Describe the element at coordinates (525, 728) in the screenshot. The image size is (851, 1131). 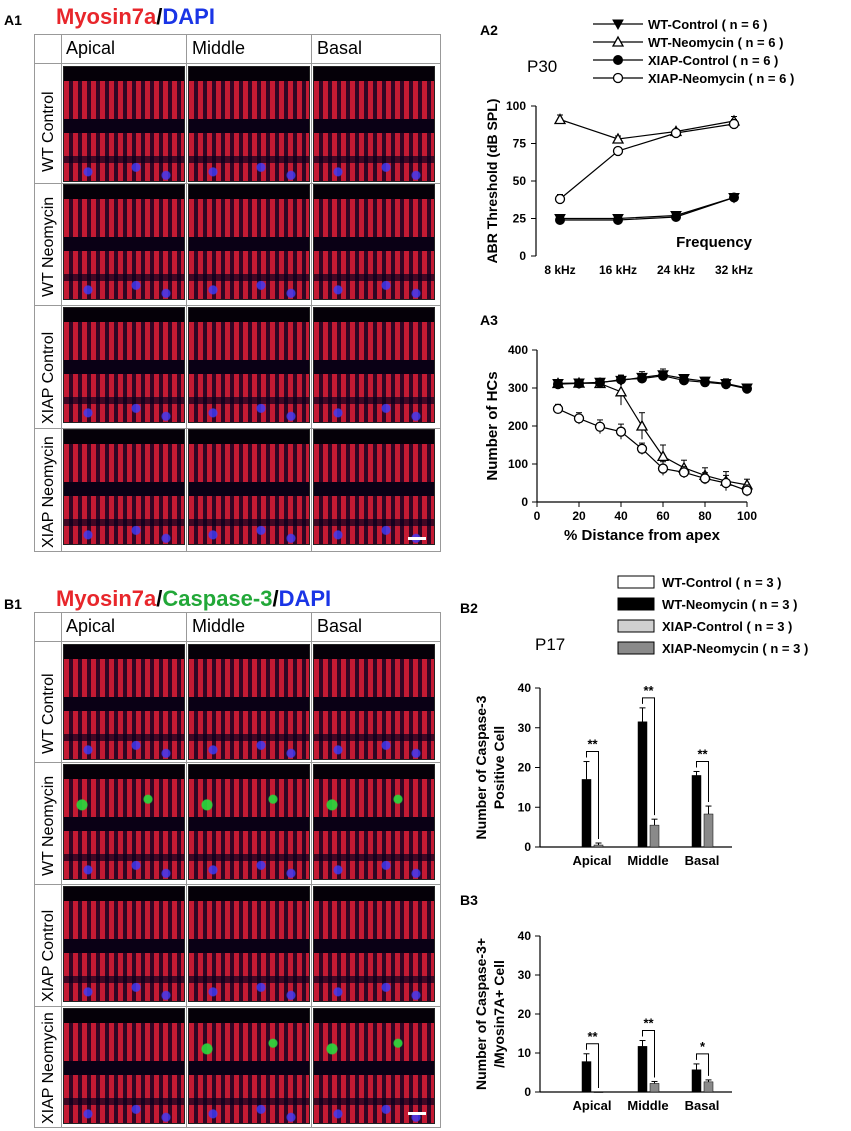
I see `b2-y-tick-label: 30` at that location.